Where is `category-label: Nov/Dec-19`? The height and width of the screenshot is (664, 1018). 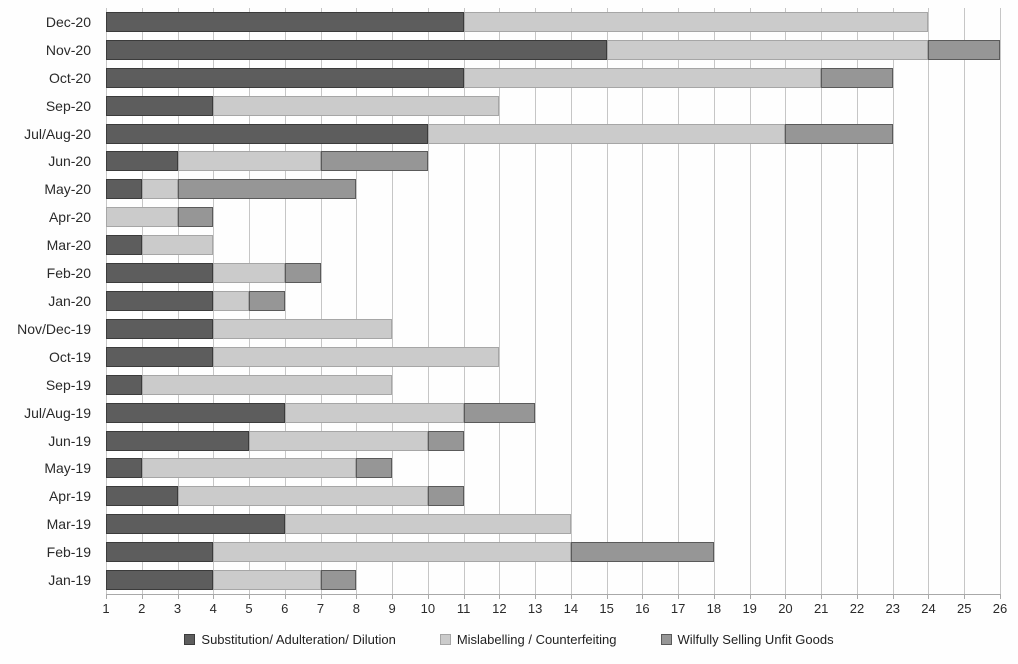
category-label: Nov/Dec-19 is located at coordinates (54, 328).